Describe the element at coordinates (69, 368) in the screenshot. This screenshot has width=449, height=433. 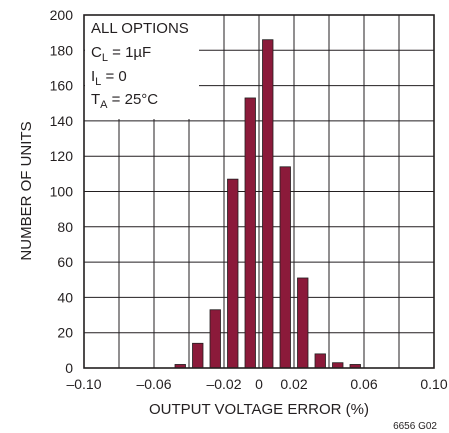
I see `y-tick-label: 0` at that location.